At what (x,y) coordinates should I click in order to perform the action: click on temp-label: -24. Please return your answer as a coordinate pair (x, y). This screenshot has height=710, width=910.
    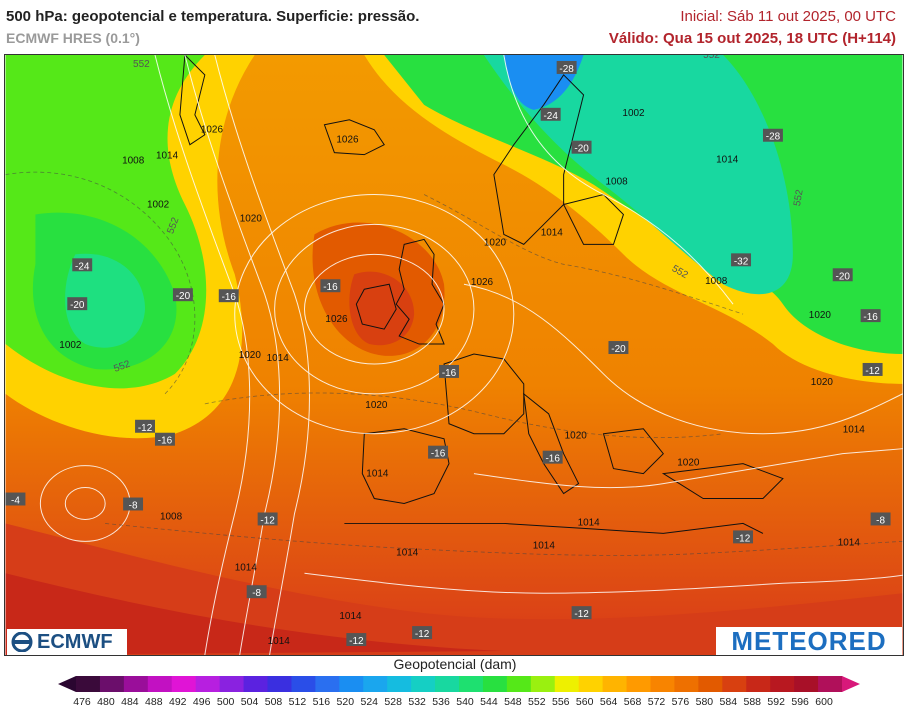
    Looking at the image, I should click on (550, 116).